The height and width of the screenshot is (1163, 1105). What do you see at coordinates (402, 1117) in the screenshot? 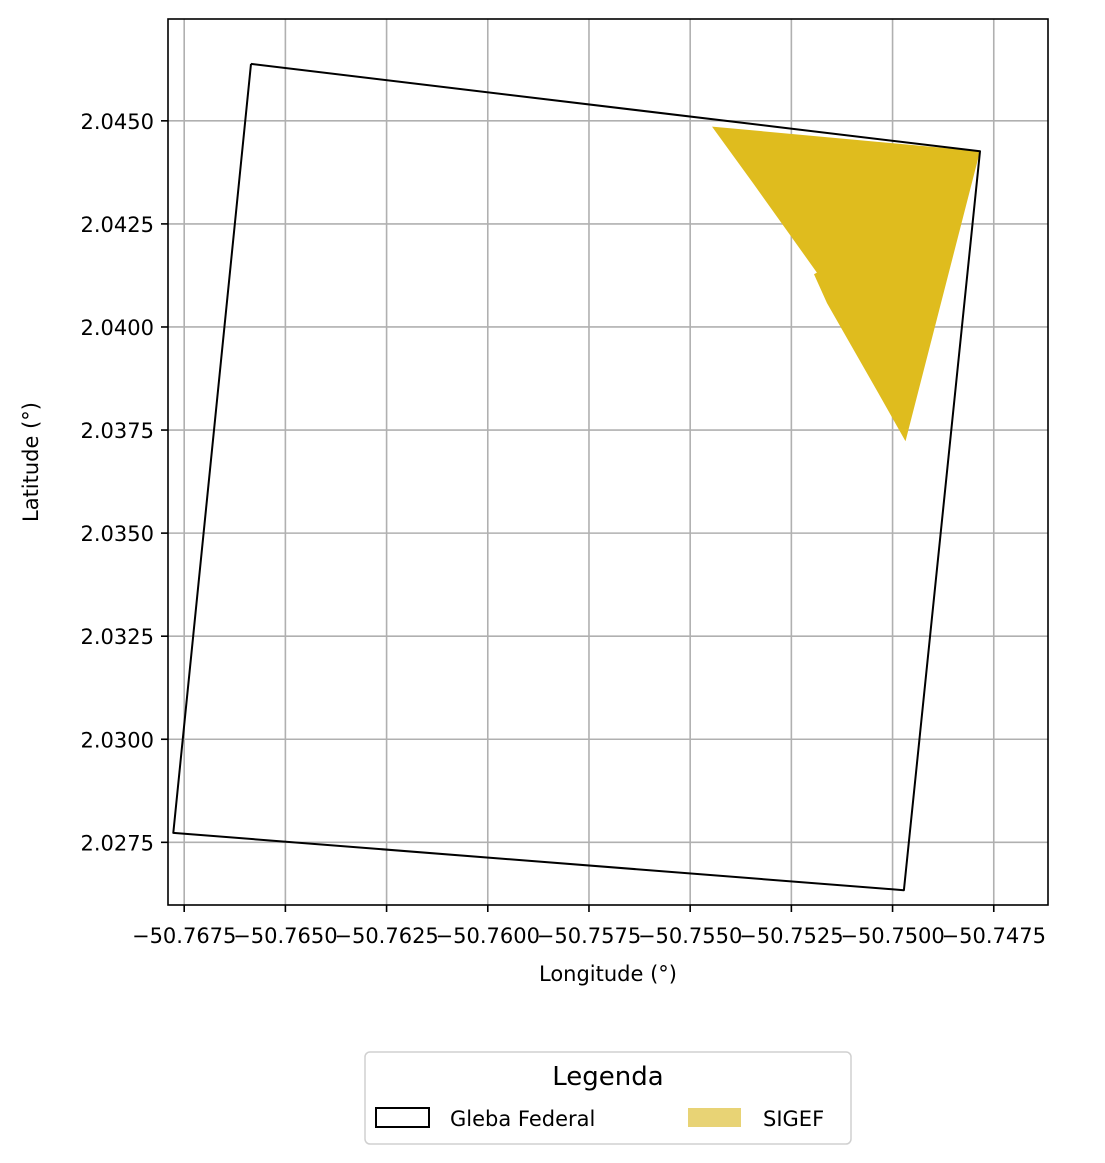
I see `legend-swatch-gleba-federal` at bounding box center [402, 1117].